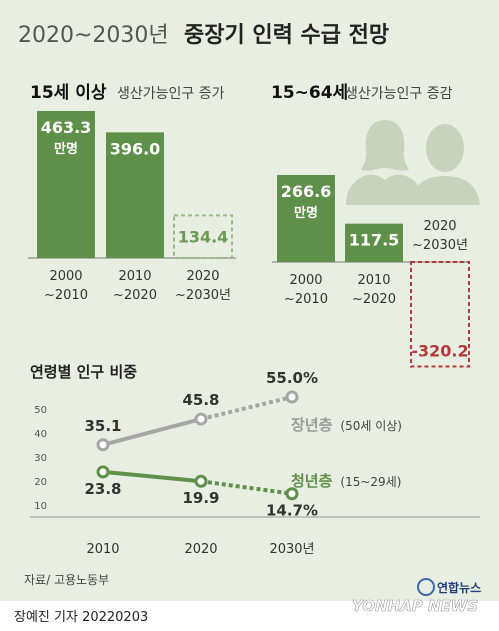  Describe the element at coordinates (306, 213) in the screenshot. I see `right-bar-unit-label: 만명` at that location.